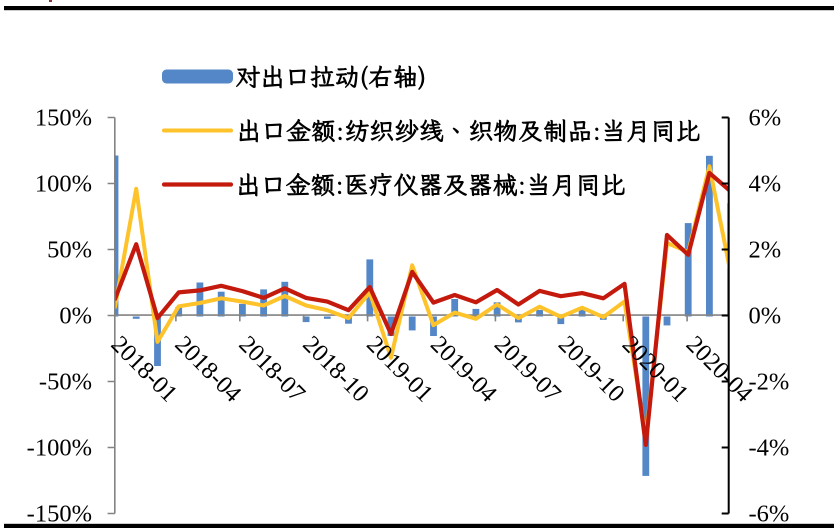 Image resolution: width=840 pixels, height=532 pixels. What do you see at coordinates (765, 184) in the screenshot?
I see `svg-text: 4%` at bounding box center [765, 184].